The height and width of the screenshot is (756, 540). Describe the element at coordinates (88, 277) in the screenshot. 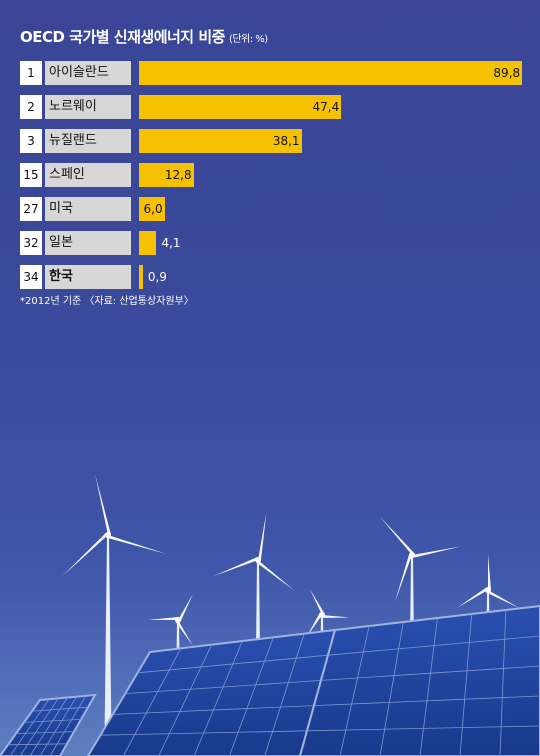

I see `category-label: 한국` at that location.